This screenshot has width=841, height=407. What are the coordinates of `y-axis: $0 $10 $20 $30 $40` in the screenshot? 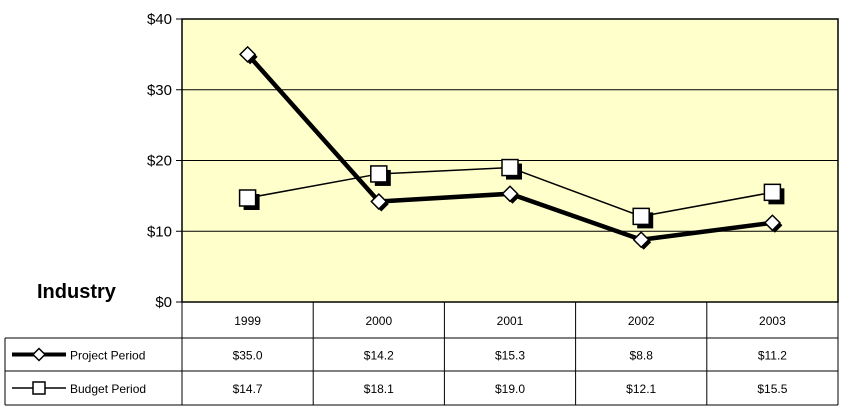 It's located at (164, 161).